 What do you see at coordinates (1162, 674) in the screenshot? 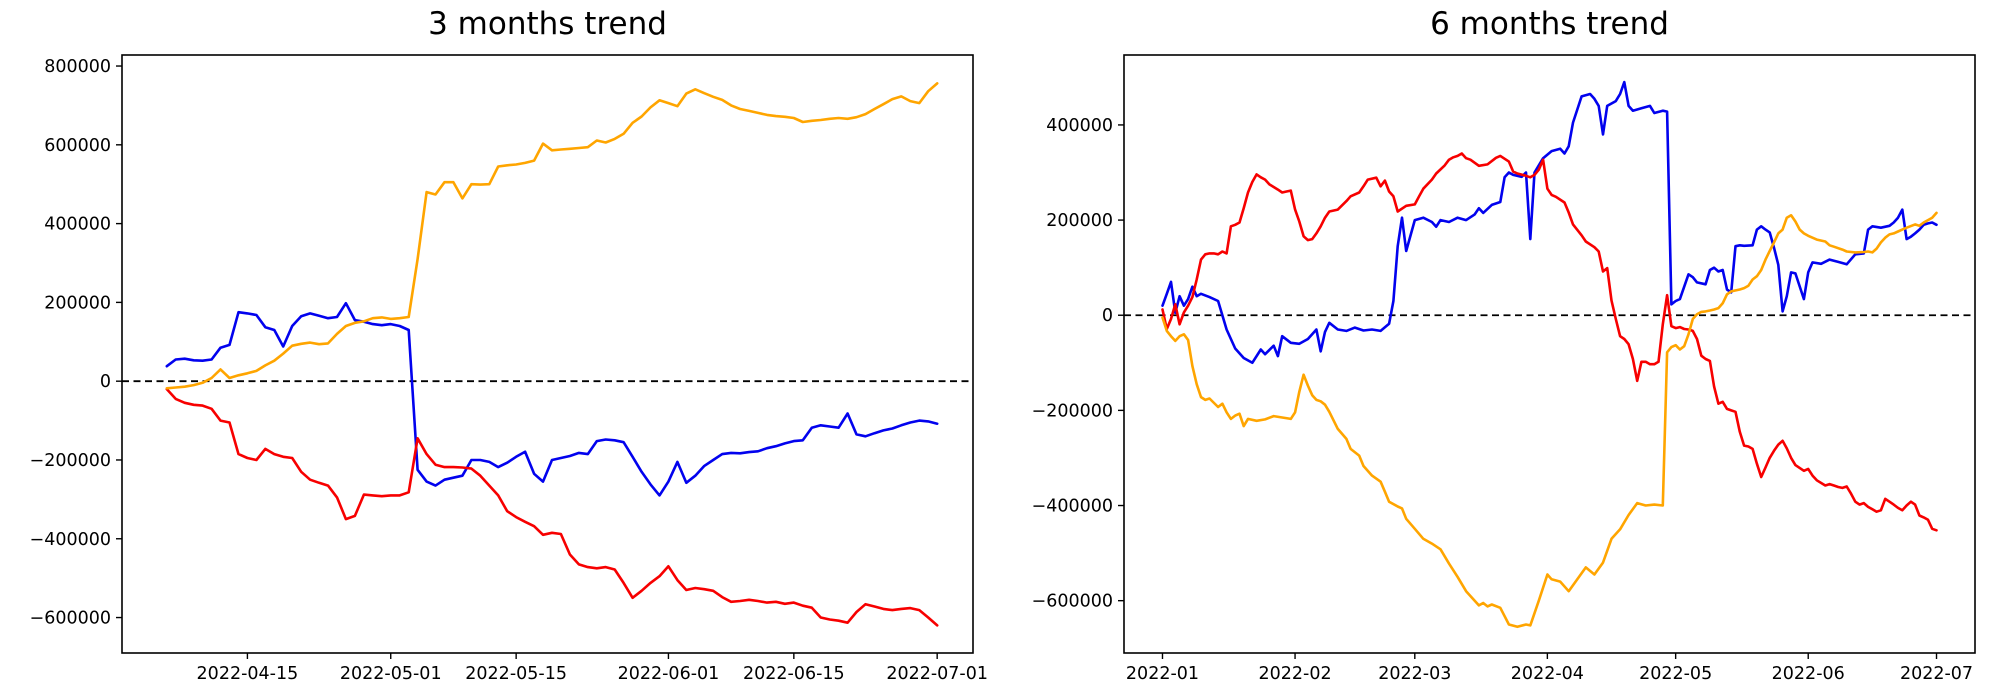
I see `x-tick-label: 2022-01` at bounding box center [1162, 674].